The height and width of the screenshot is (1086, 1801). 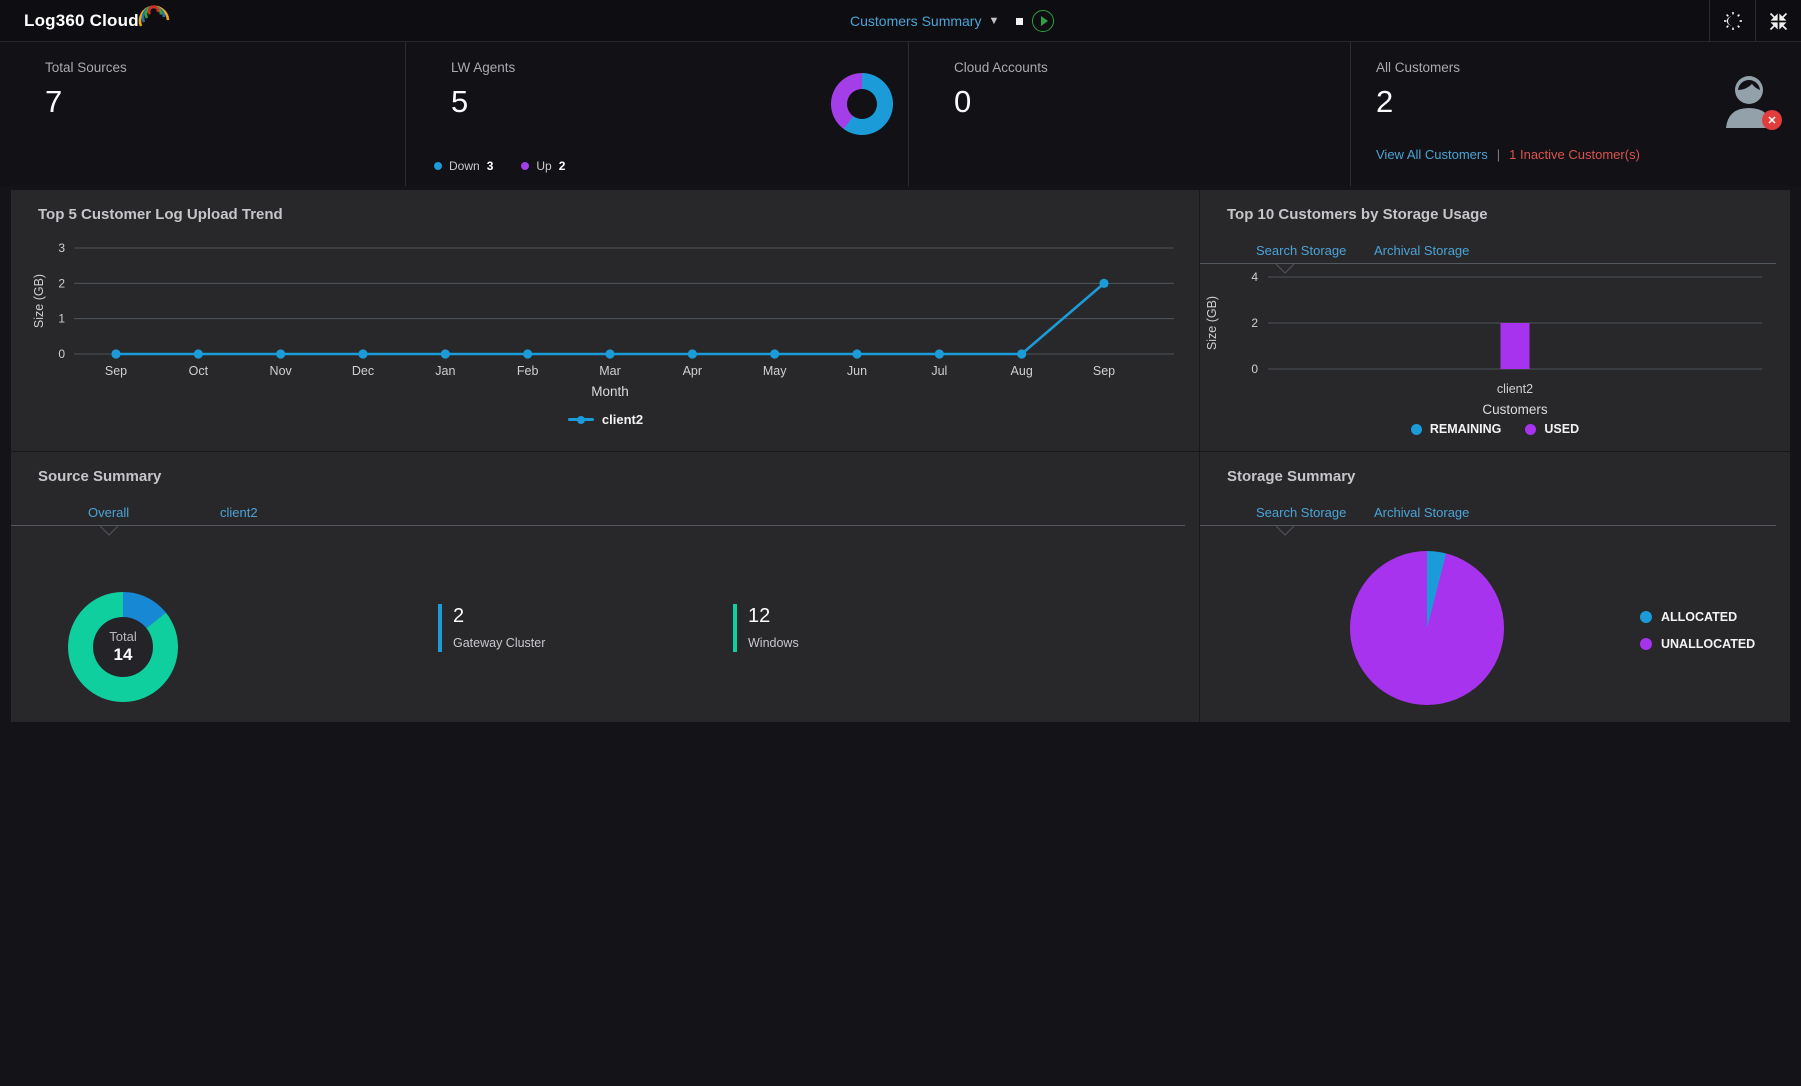 What do you see at coordinates (1772, 120) in the screenshot?
I see `inactive-x-badge: ✕` at bounding box center [1772, 120].